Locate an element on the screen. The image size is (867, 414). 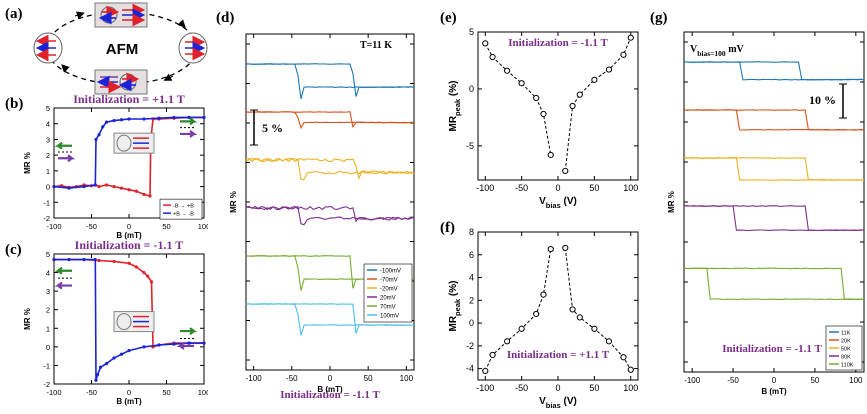
y-tick-label: -2 is located at coordinates (46, 384).